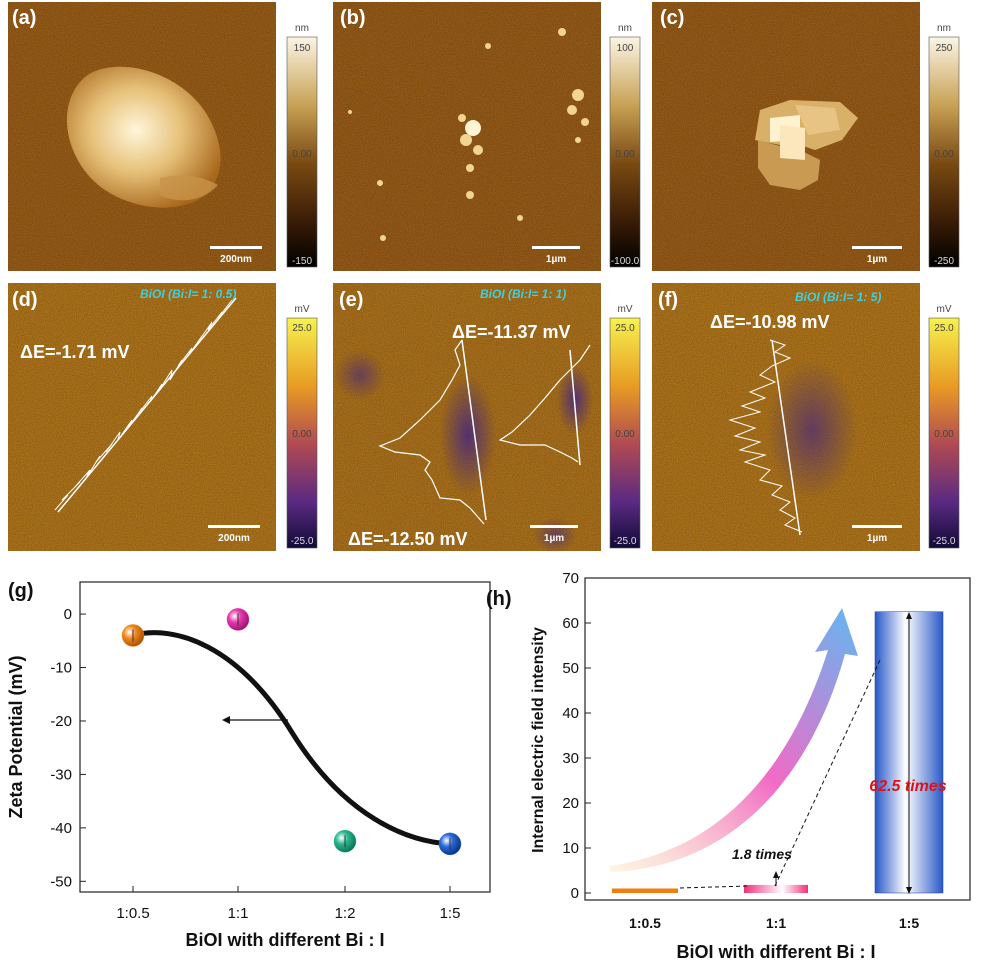 The width and height of the screenshot is (988, 969). I want to click on sample-label: BiOI (Bi:I= 1: 0.5), so click(188, 294).